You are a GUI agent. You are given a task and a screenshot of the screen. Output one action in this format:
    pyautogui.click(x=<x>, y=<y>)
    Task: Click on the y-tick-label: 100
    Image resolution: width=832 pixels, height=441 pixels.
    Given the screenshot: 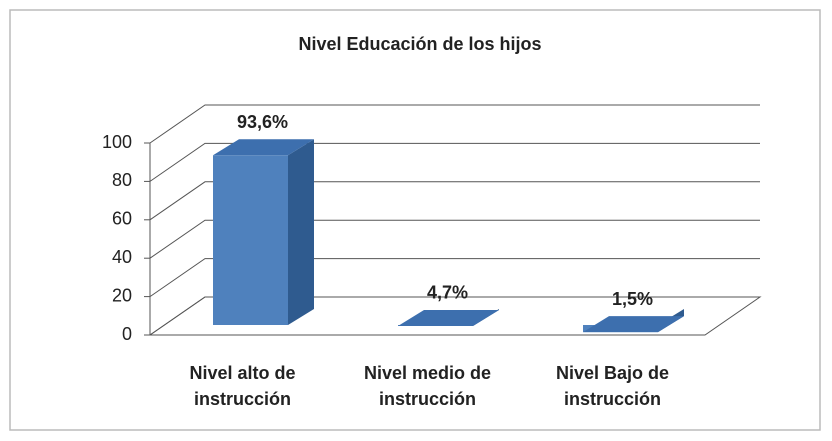 What is the action you would take?
    pyautogui.click(x=117, y=142)
    